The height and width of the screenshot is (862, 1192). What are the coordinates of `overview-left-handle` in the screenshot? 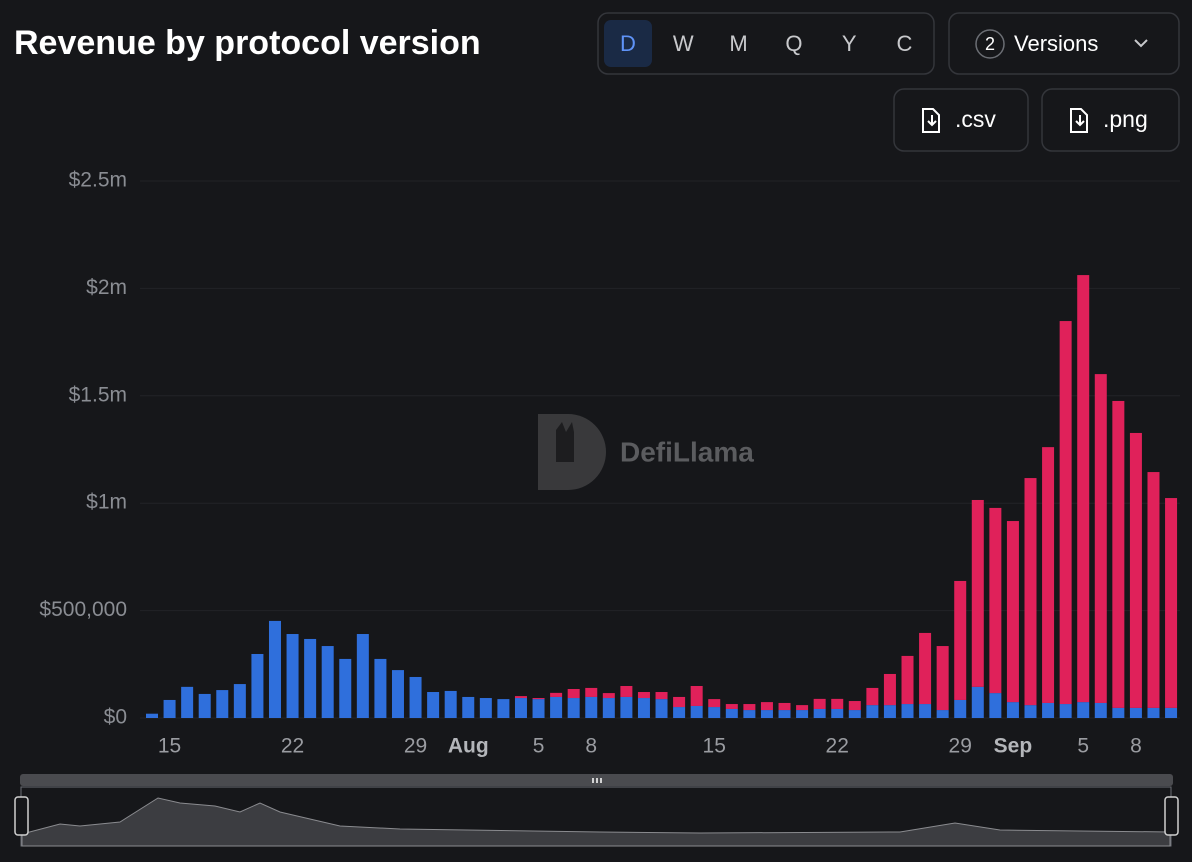 It's located at (21, 816).